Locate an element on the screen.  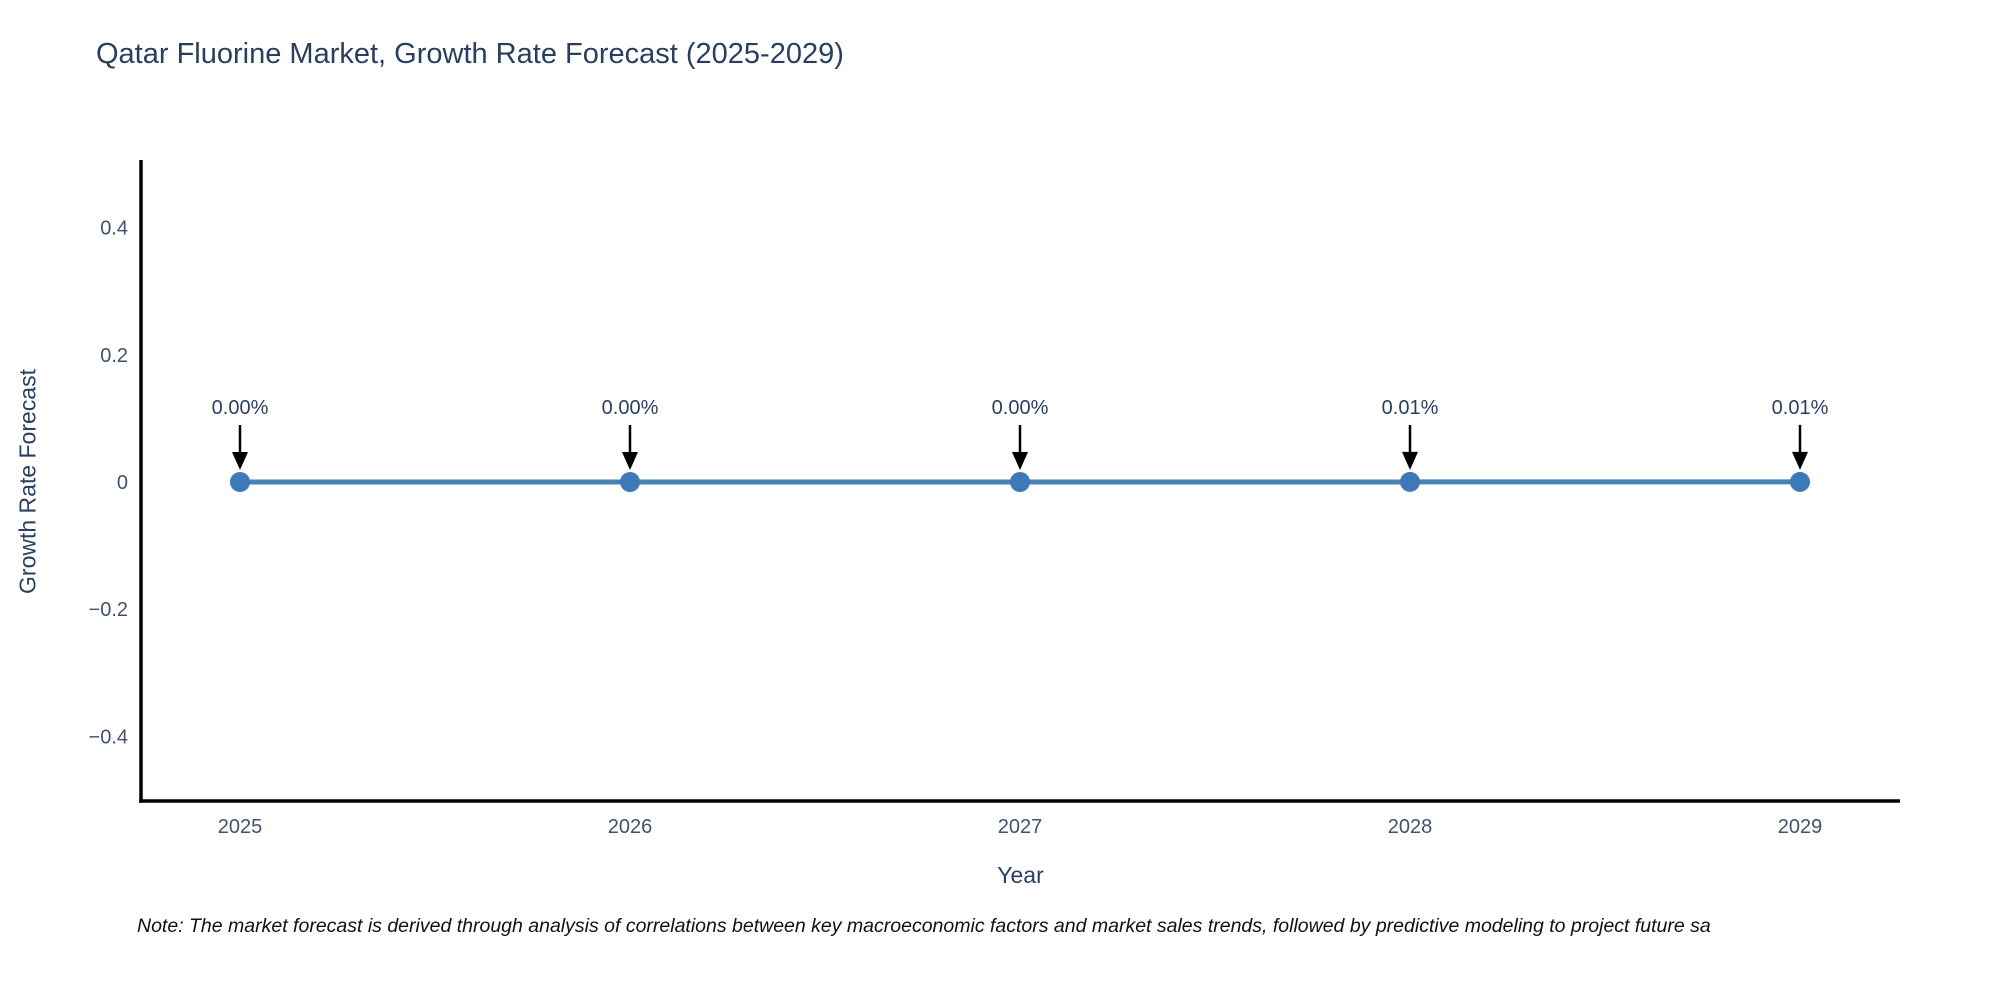
x-tick-label: 2025 is located at coordinates (240, 827).